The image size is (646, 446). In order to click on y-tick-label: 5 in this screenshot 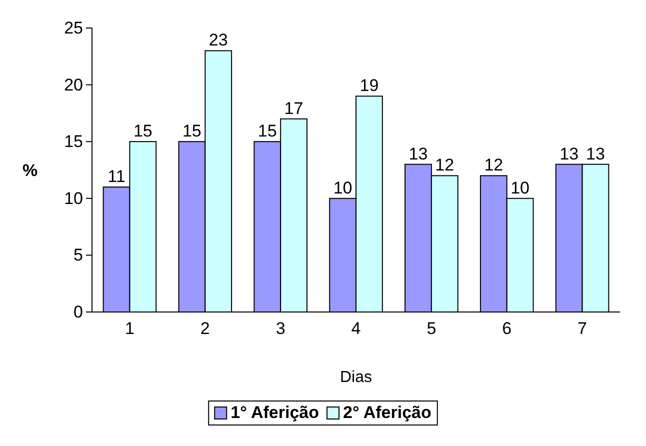, I will do `click(78, 255)`.